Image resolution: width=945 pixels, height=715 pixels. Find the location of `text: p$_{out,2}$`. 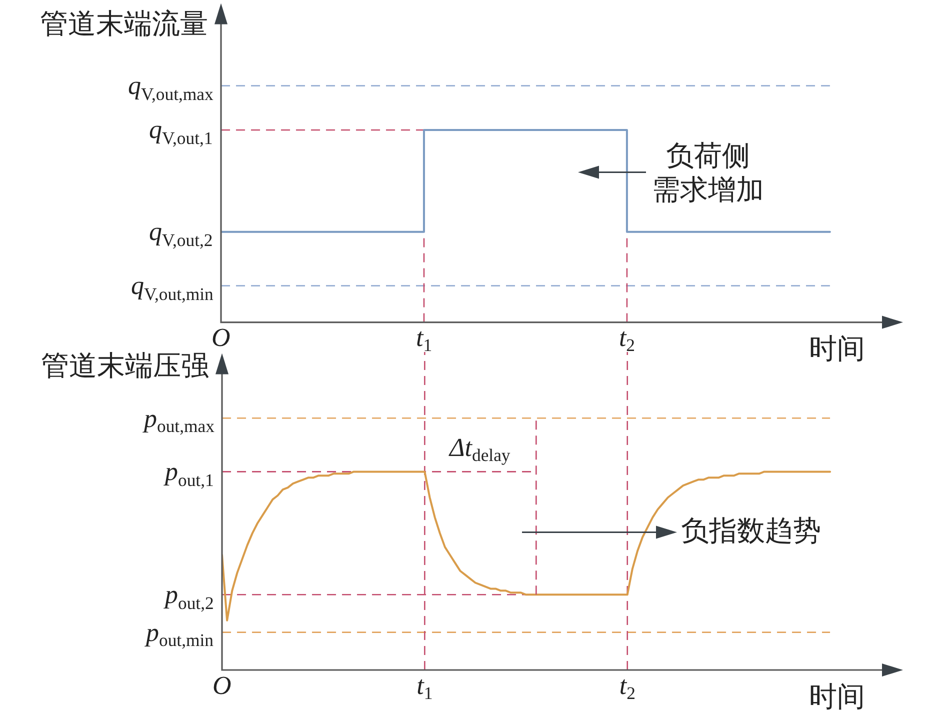

text: p$_{out,2}$ is located at coordinates (189, 596).